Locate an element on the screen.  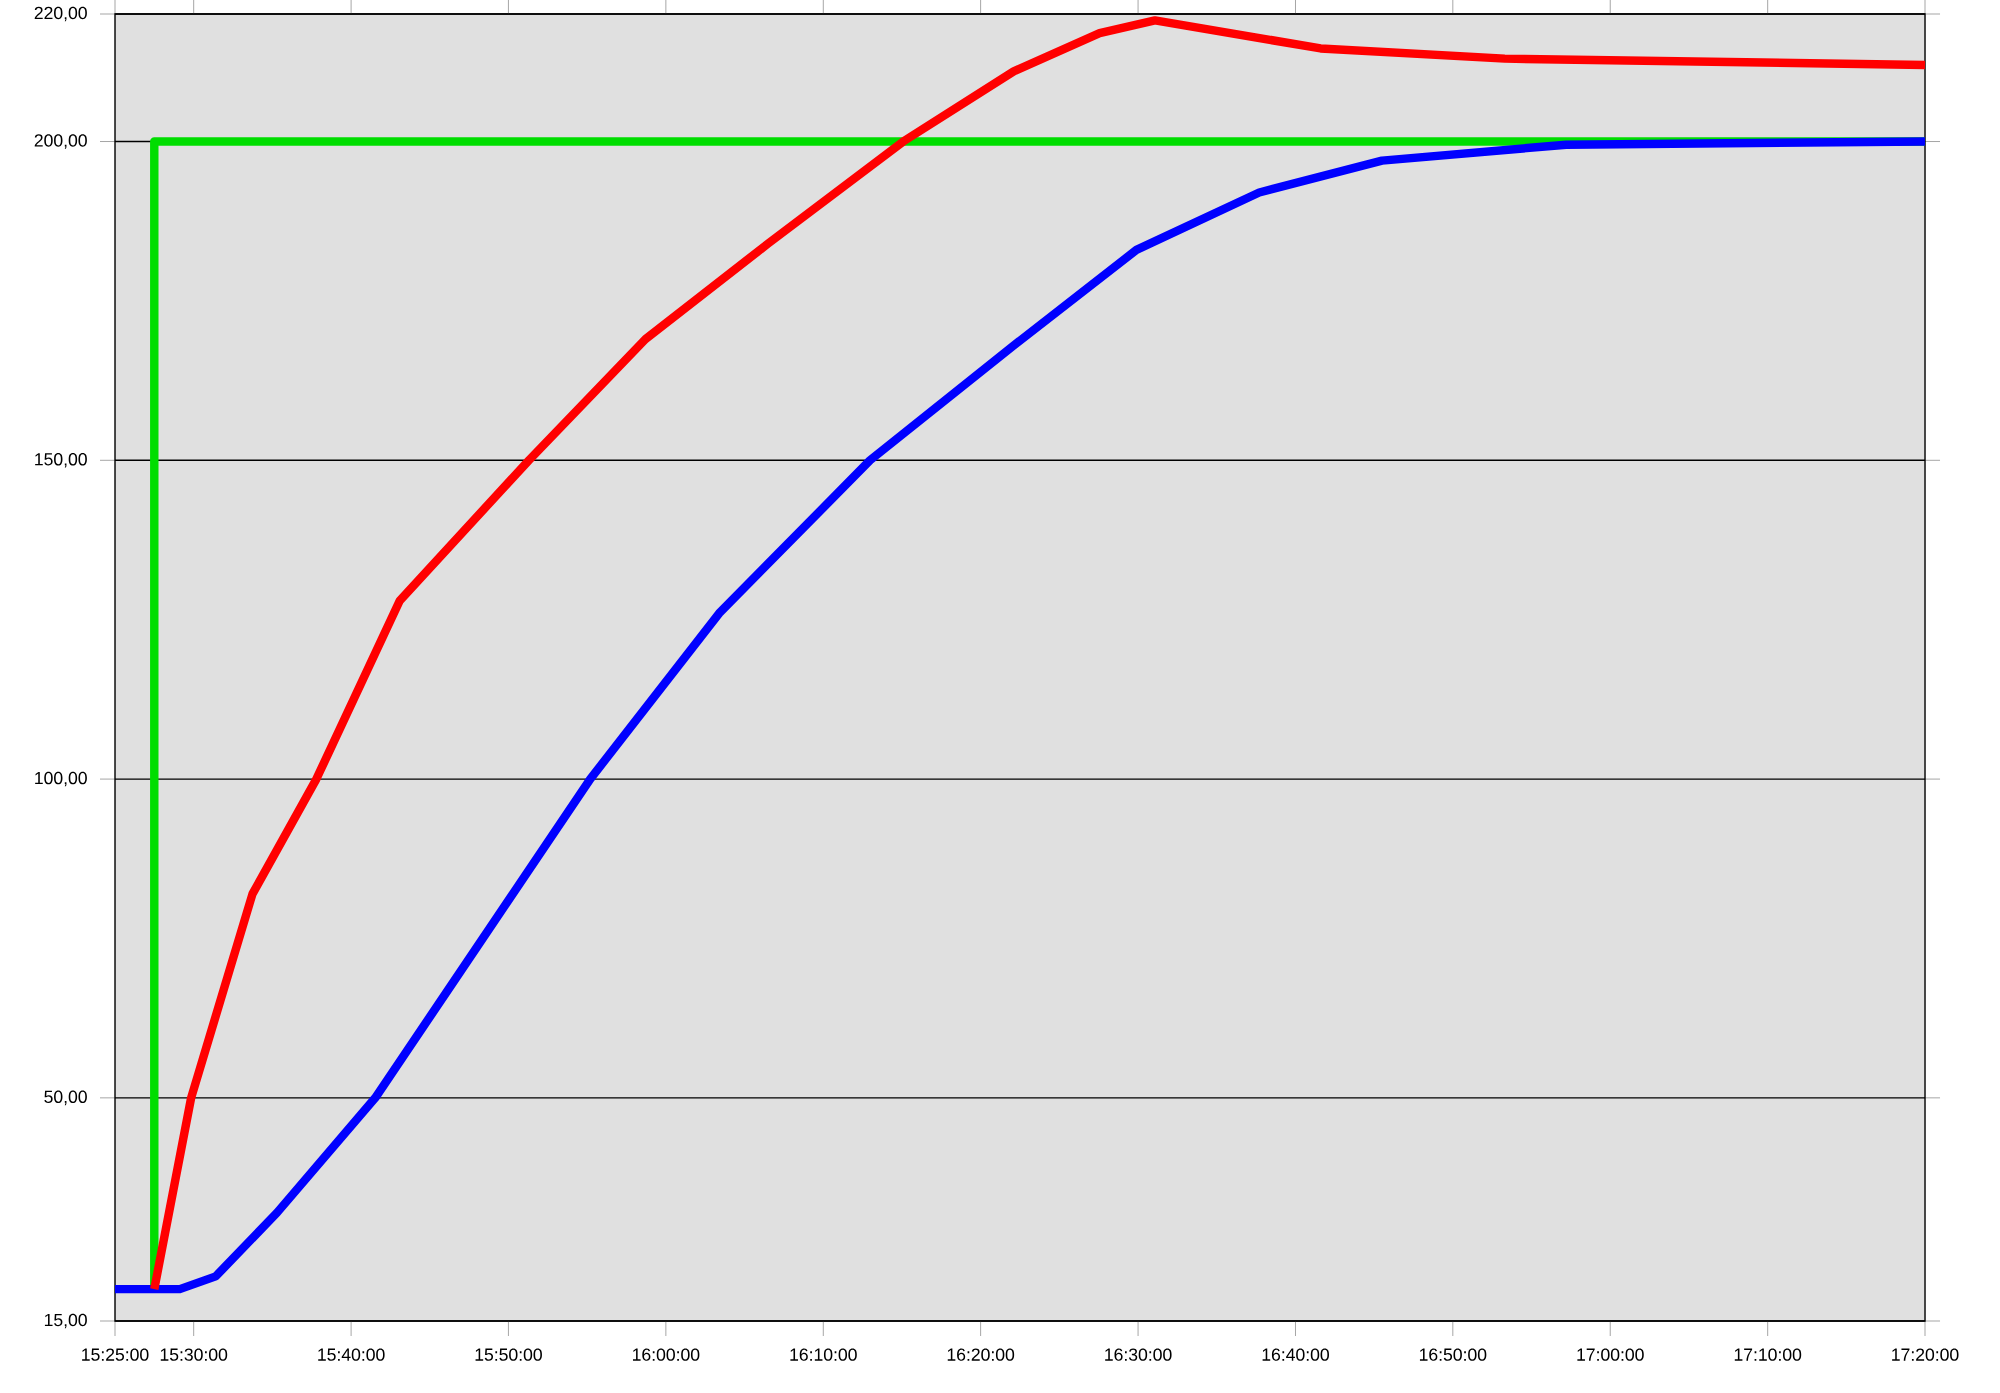
x-tick-label: 15:40:00 is located at coordinates (351, 1354).